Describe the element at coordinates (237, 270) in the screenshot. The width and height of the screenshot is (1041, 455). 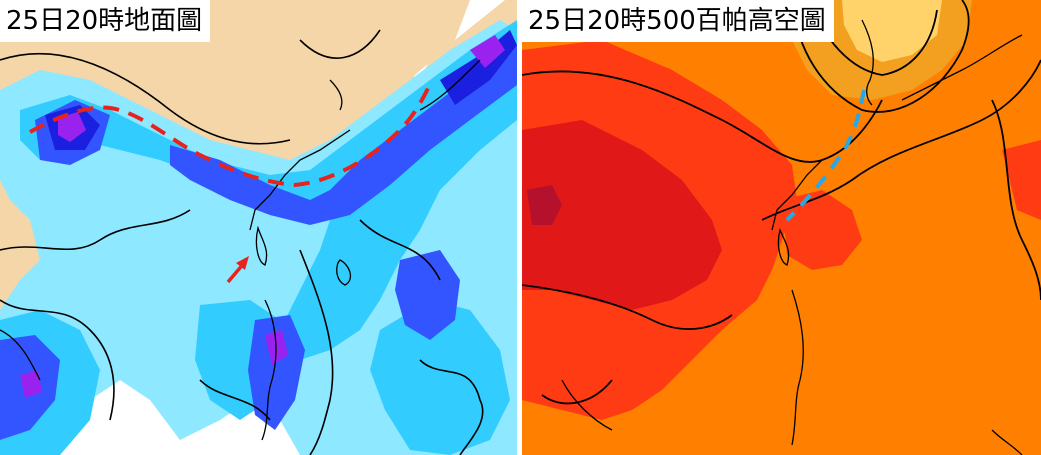
I see `arrow-icon` at that location.